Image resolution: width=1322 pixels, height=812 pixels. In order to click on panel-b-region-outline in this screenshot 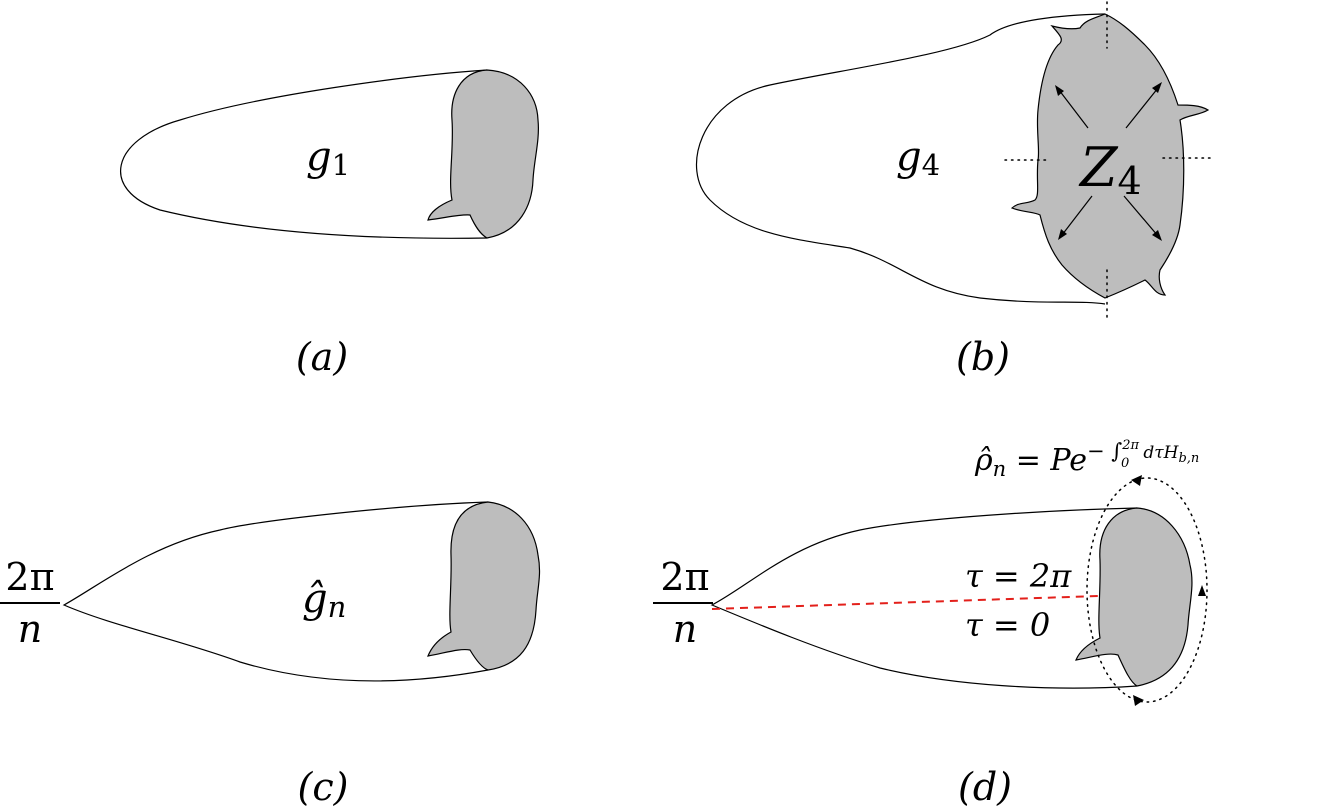, I will do `click(900, 159)`.